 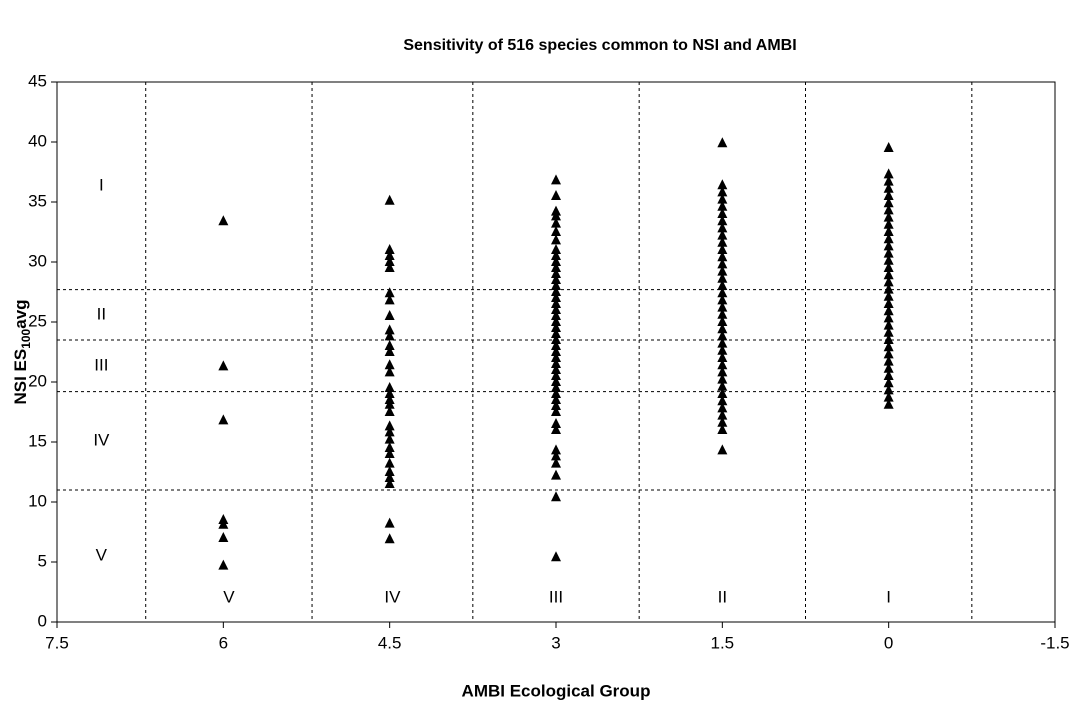 What do you see at coordinates (26, 338) in the screenshot?
I see `y-label-sub: 100` at bounding box center [26, 338].